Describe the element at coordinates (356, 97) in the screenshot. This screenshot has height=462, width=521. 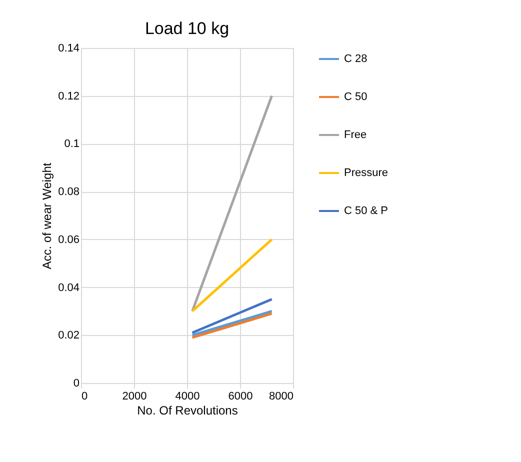
I see `legend-label: C 50` at that location.